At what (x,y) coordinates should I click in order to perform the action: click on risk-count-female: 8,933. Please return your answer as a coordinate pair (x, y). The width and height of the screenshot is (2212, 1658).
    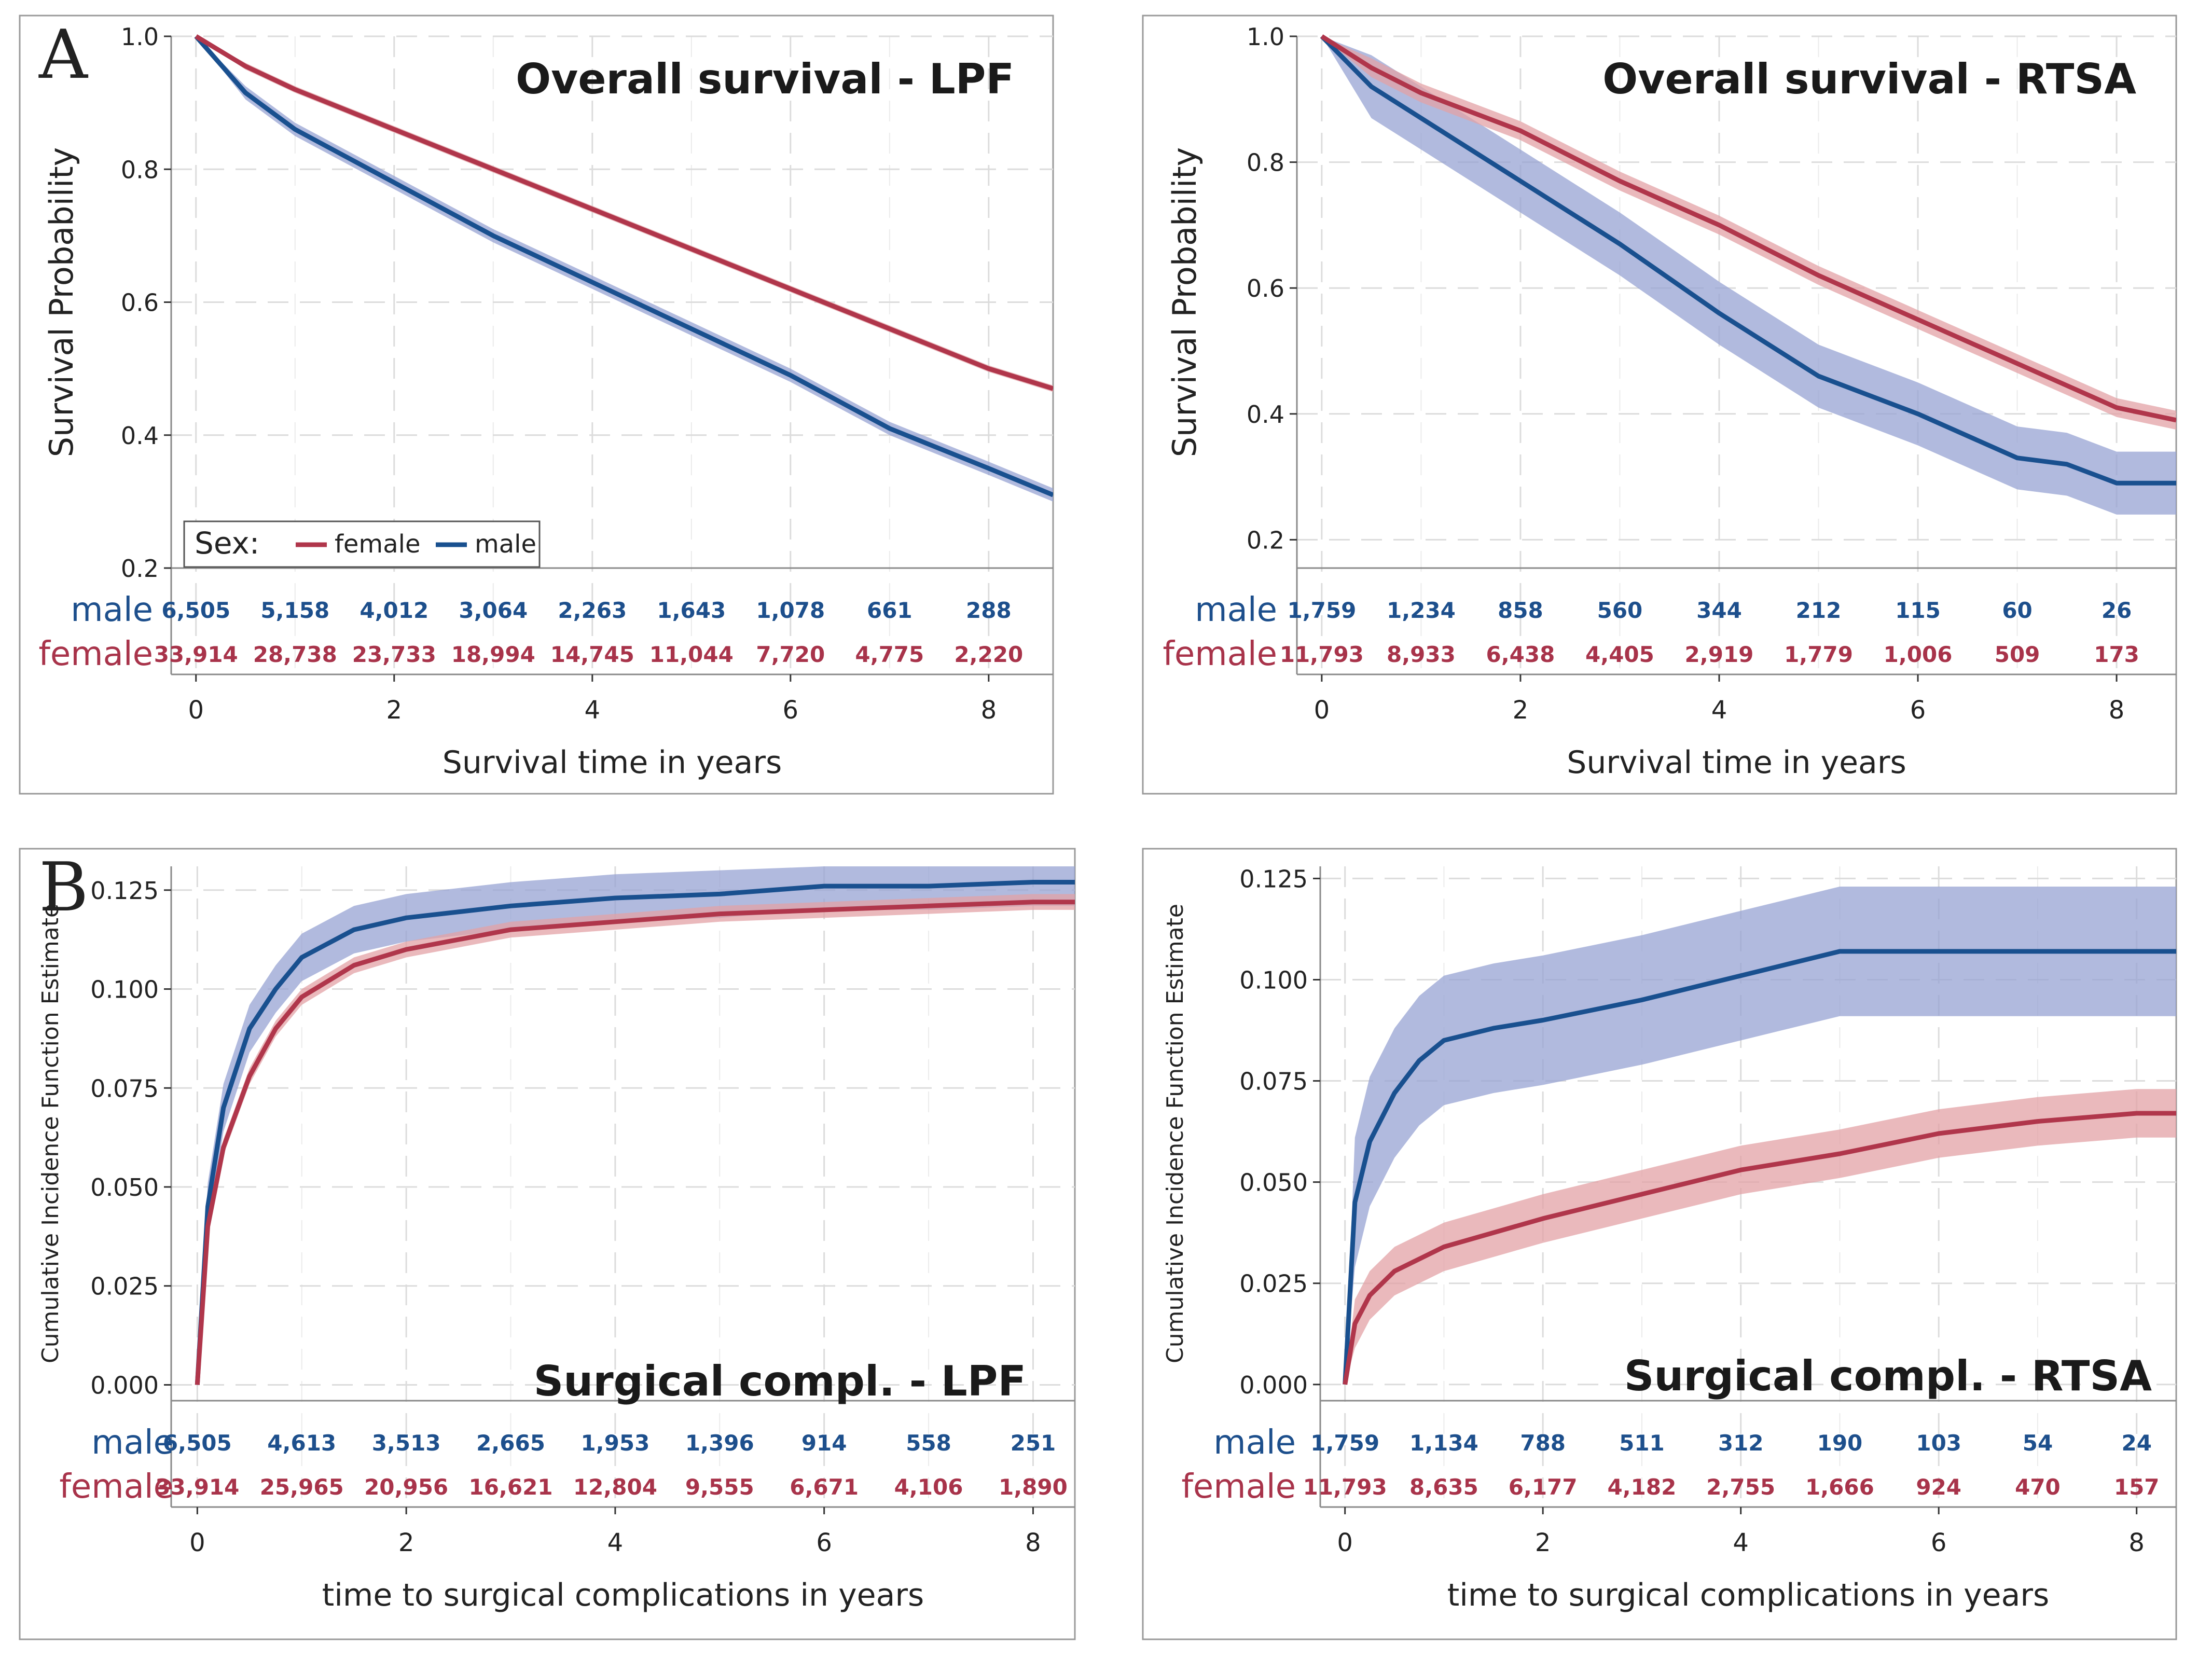
    Looking at the image, I should click on (1421, 654).